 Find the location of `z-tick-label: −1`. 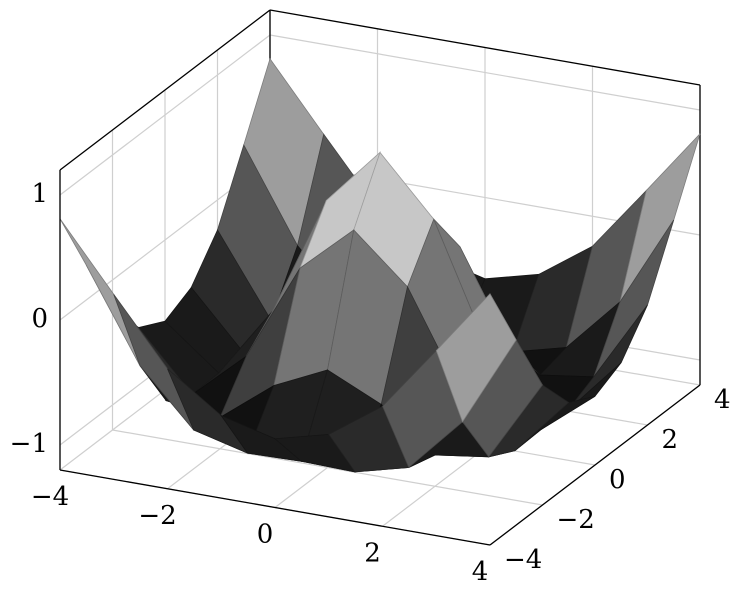

z-tick-label: −1 is located at coordinates (29, 444).